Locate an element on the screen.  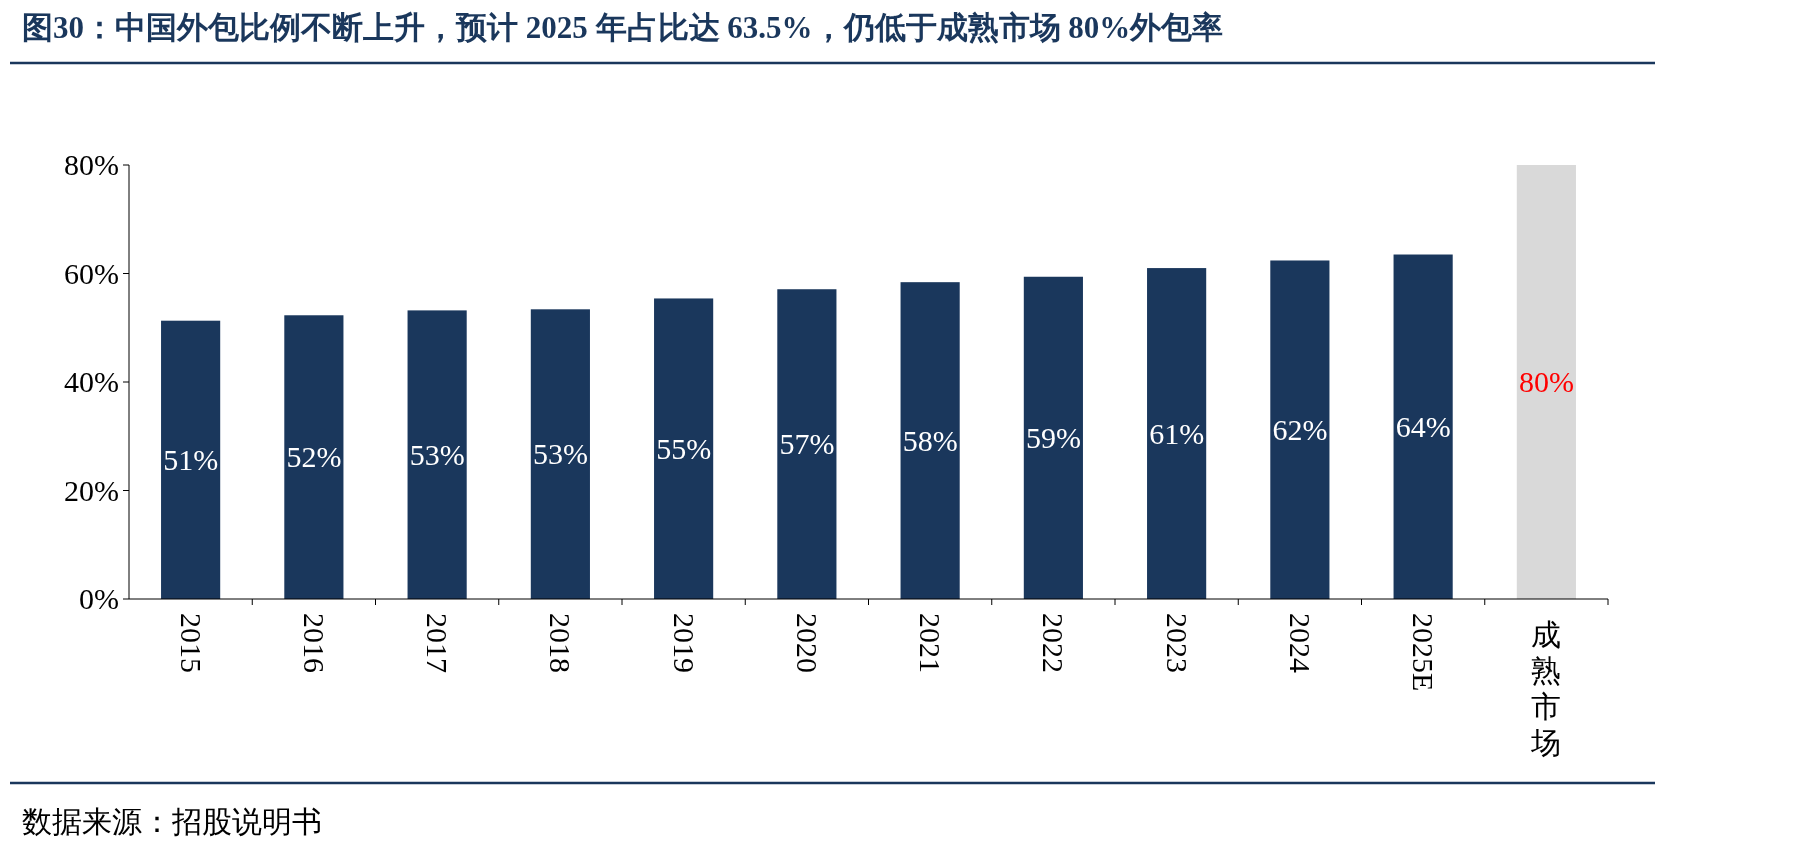
data-label: 59% is located at coordinates (1053, 437).